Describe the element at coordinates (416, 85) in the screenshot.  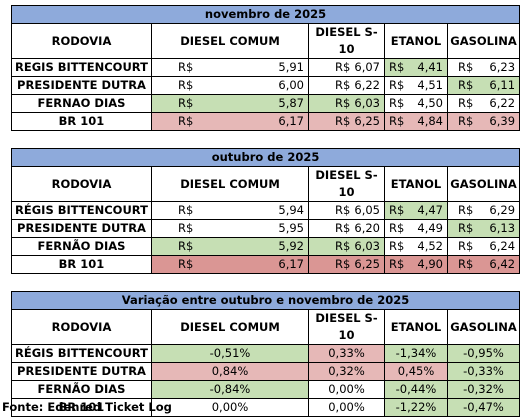
I see `price-cell: R$ 4,51` at that location.